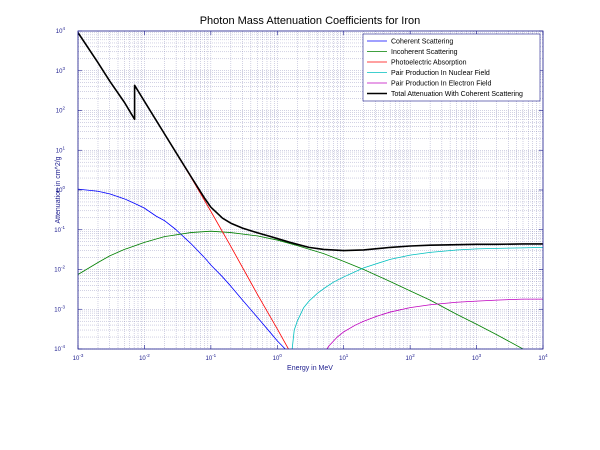 The width and height of the screenshot is (600, 450). Describe the element at coordinates (61, 70) in the screenshot. I see `y-tick-label: 10³` at that location.